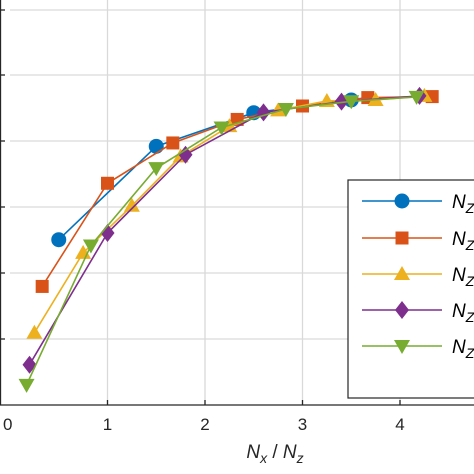 The image size is (474, 474). What do you see at coordinates (7, 424) in the screenshot?
I see `x-tick-label-0: 0` at bounding box center [7, 424].